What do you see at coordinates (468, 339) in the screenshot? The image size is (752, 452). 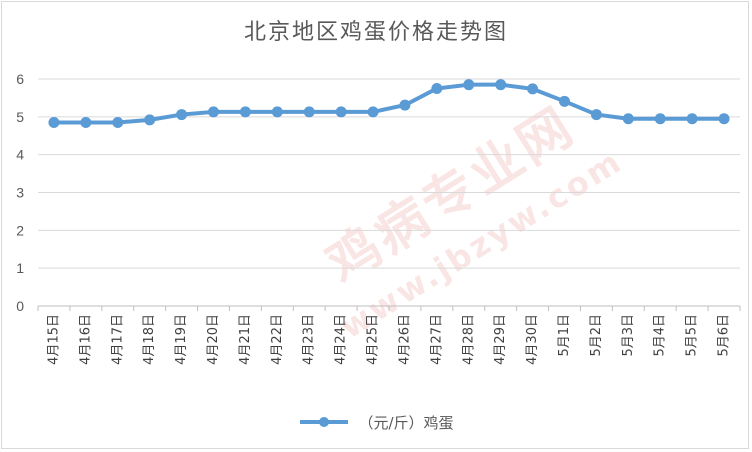 I see `x-tick-label: 4月28日` at bounding box center [468, 339].